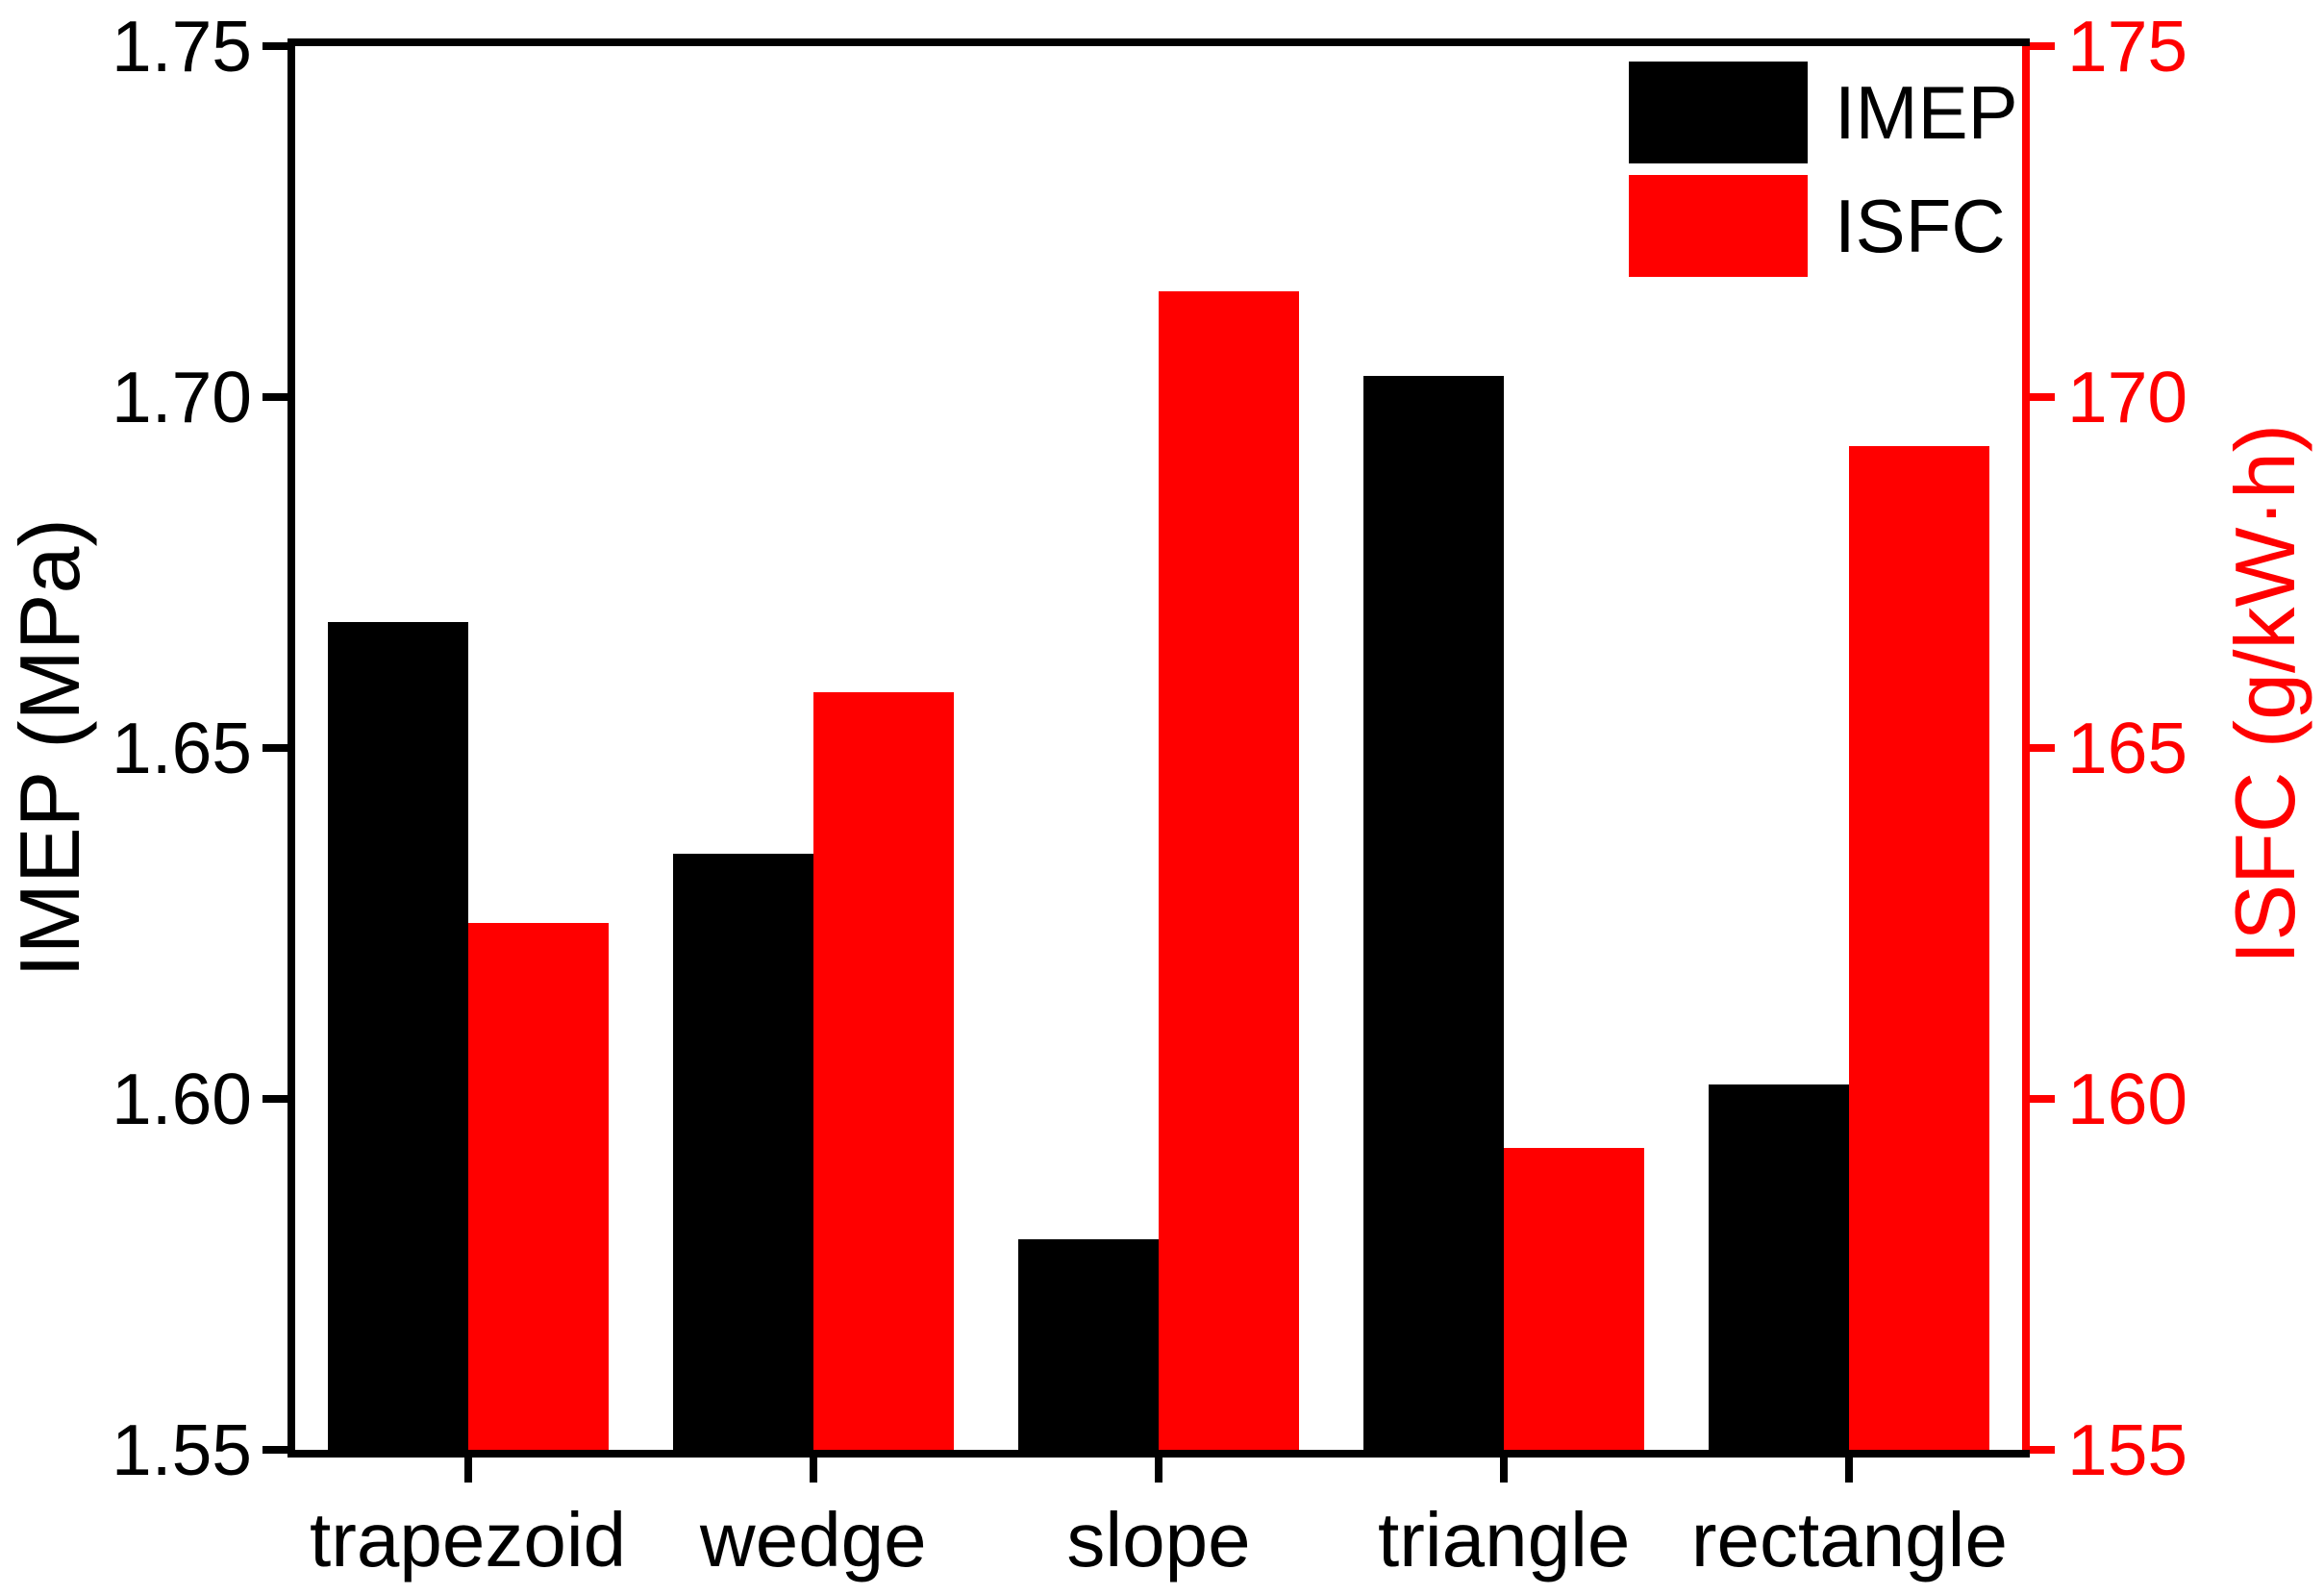 This screenshot has width=2324, height=1595. What do you see at coordinates (1823, 169) in the screenshot?
I see `legend: IMEP ISFC` at bounding box center [1823, 169].